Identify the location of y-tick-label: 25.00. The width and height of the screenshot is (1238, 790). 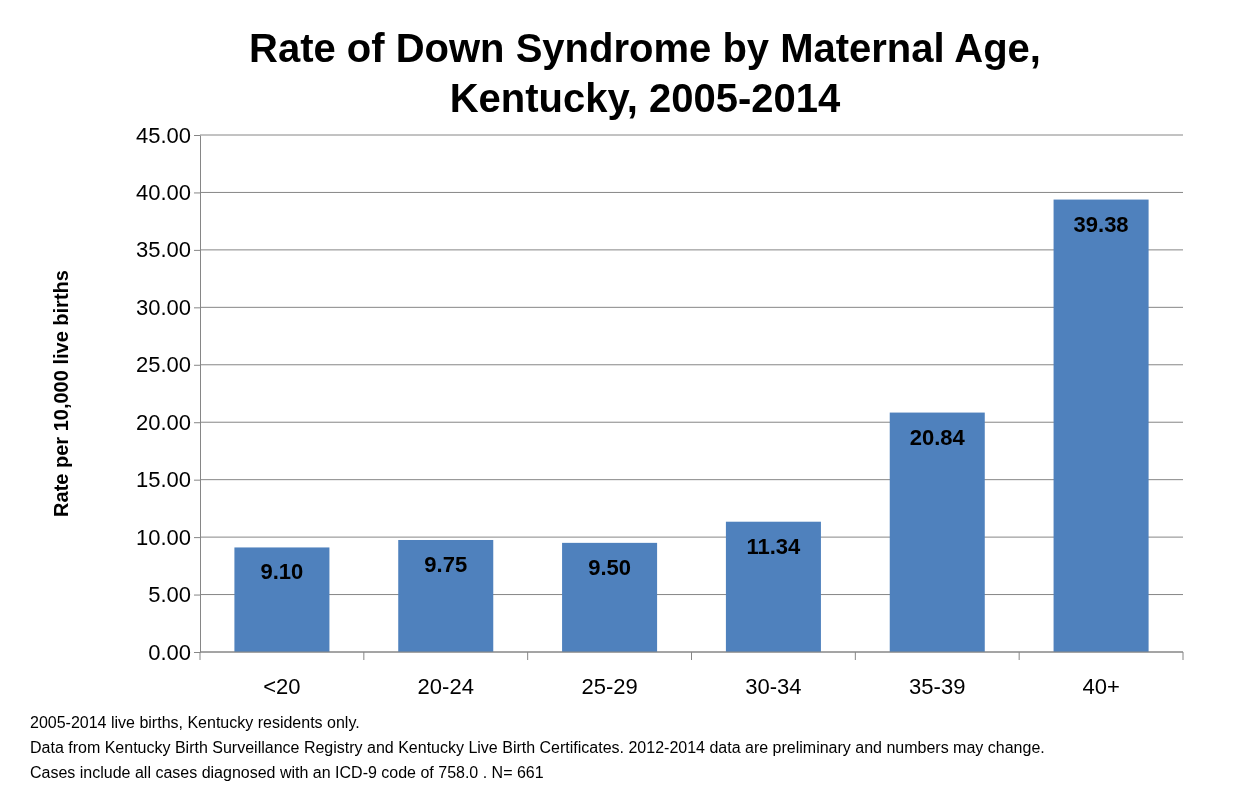
(163, 365).